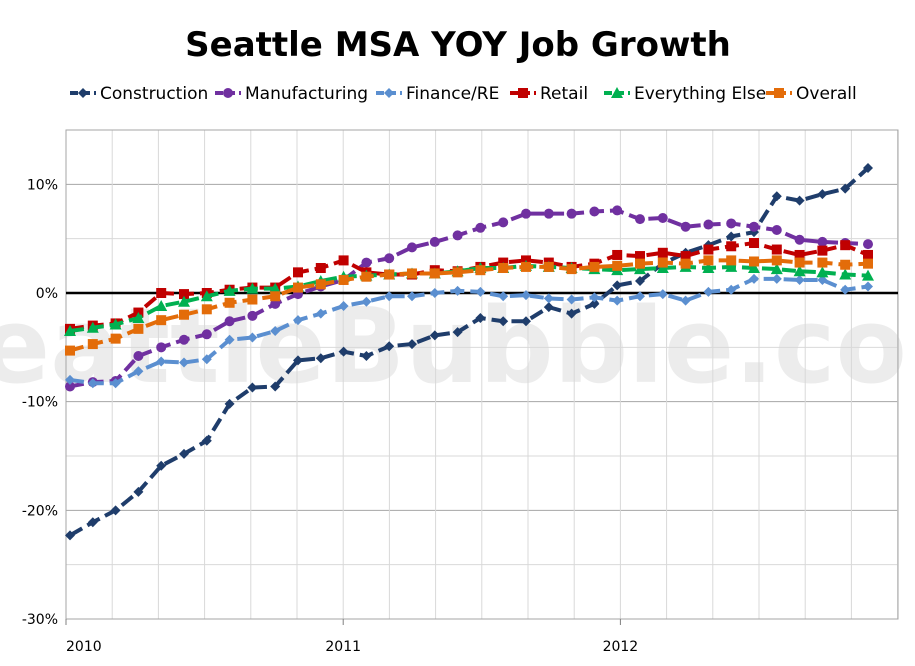 Image resolution: width=915 pixels, height=666 pixels. Describe the element at coordinates (452, 94) in the screenshot. I see `legend-label: Finance/RE` at that location.